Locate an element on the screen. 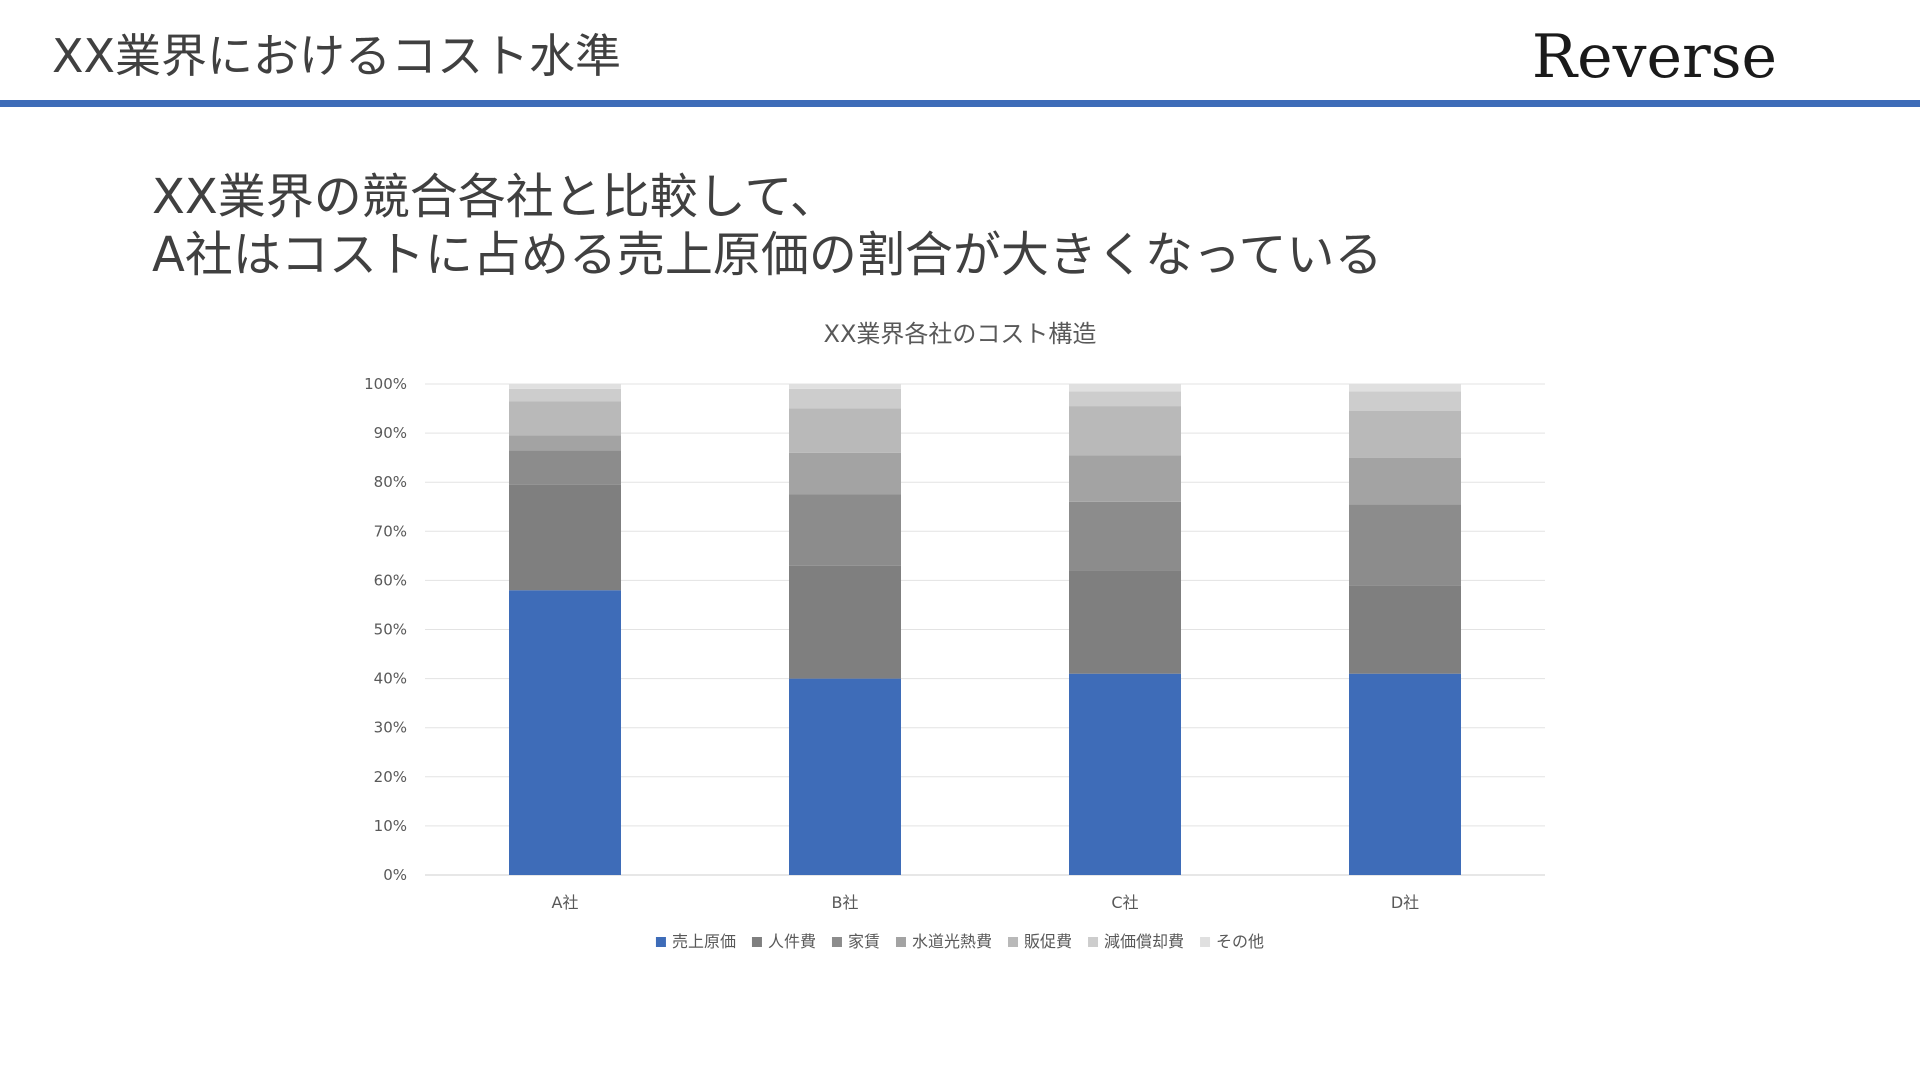  headline-line-1: XX業界の競合各社と比較して、 is located at coordinates (495, 197).